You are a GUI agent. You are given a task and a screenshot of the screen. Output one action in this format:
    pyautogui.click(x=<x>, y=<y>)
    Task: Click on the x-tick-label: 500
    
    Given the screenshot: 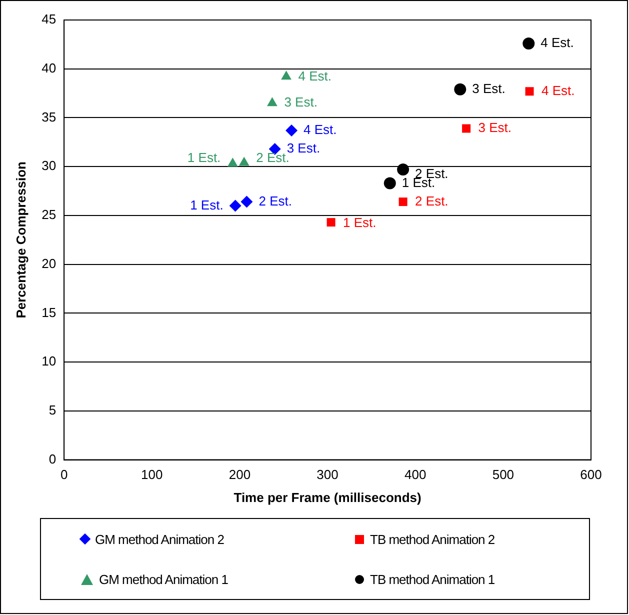 What is the action you would take?
    pyautogui.click(x=503, y=474)
    